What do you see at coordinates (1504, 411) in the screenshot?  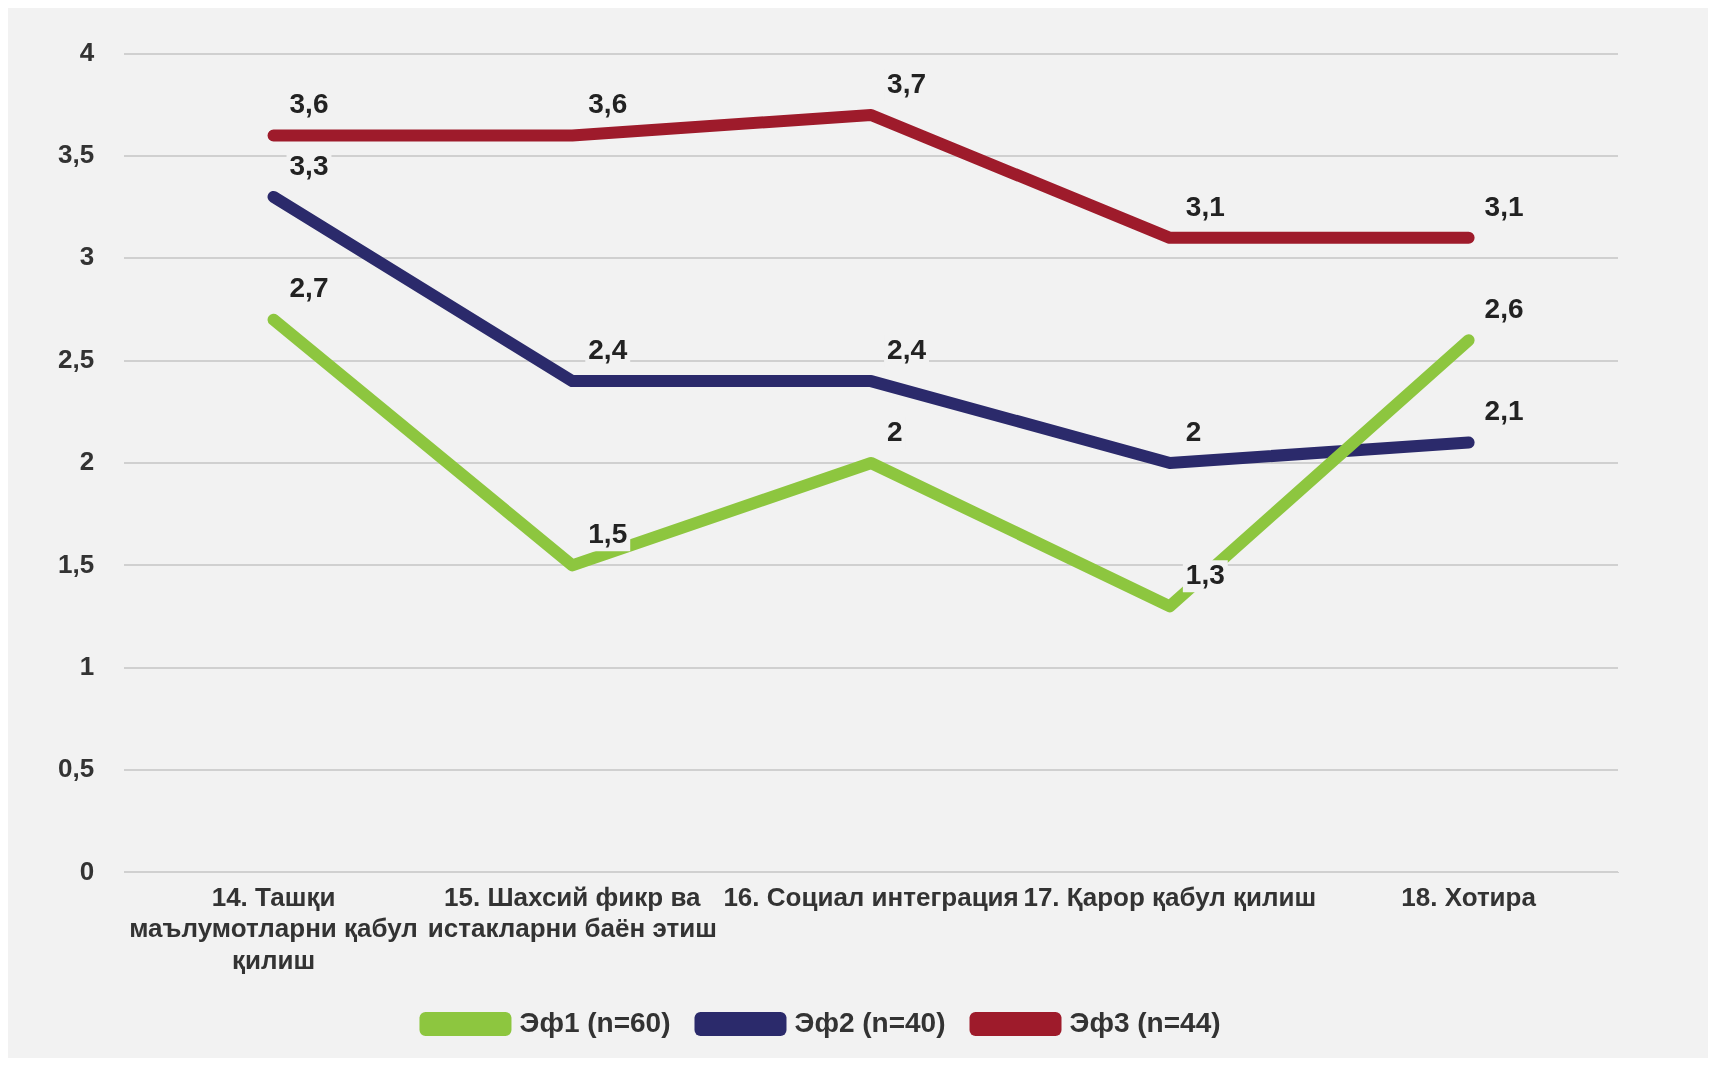 I see `data-label: 2,1` at bounding box center [1504, 411].